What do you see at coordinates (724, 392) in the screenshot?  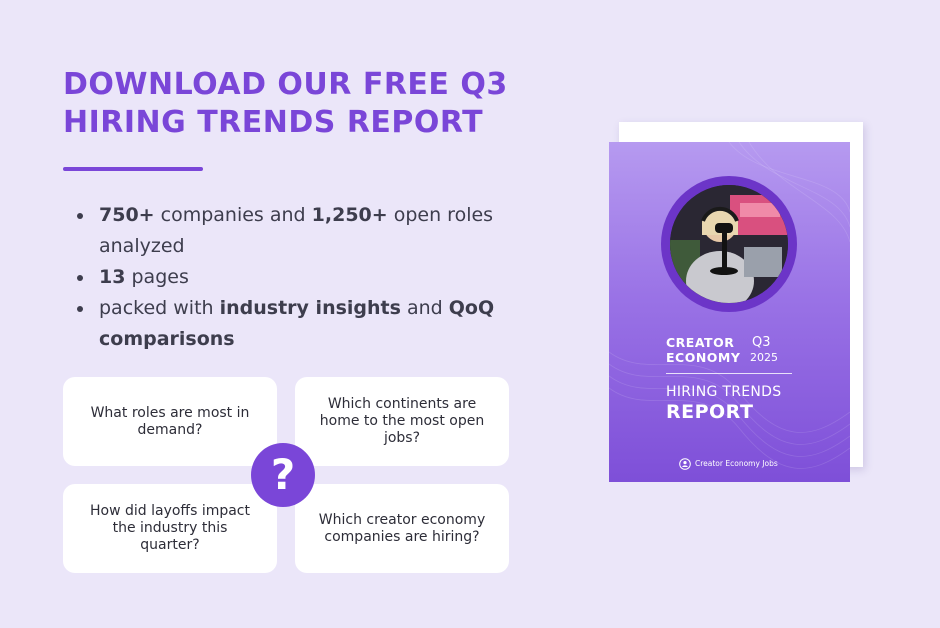 I see `cover-hiring-trends: HIRING TRENDS` at bounding box center [724, 392].